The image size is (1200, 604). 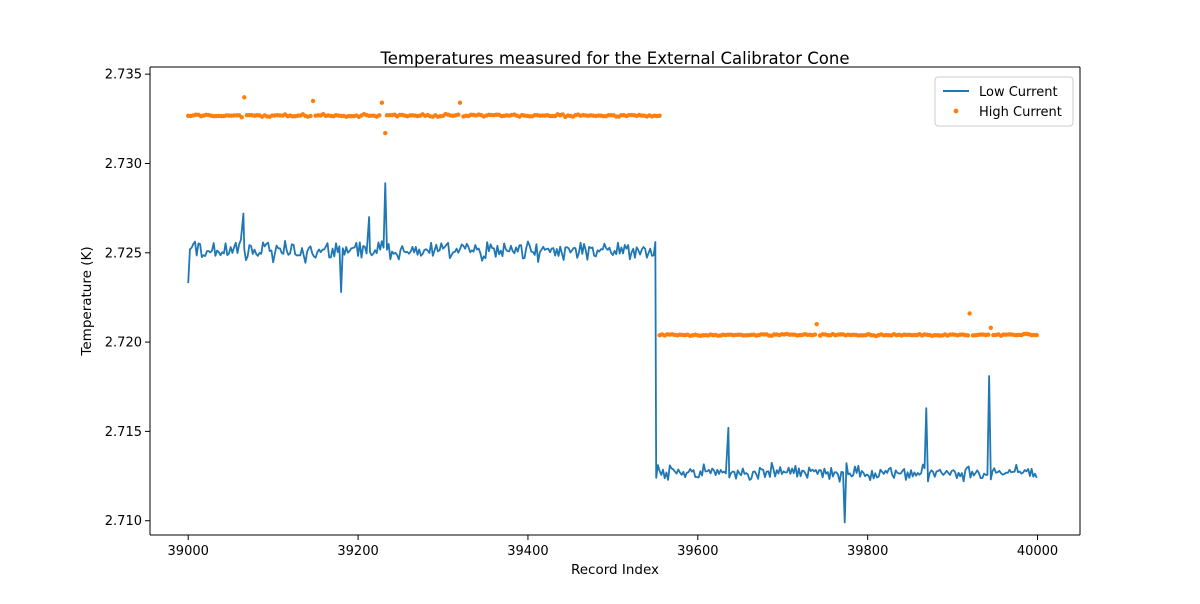 I want to click on y-ticks: 2.710 2.715 2.720 2.725 2.730 2.735, so click(x=127, y=298).